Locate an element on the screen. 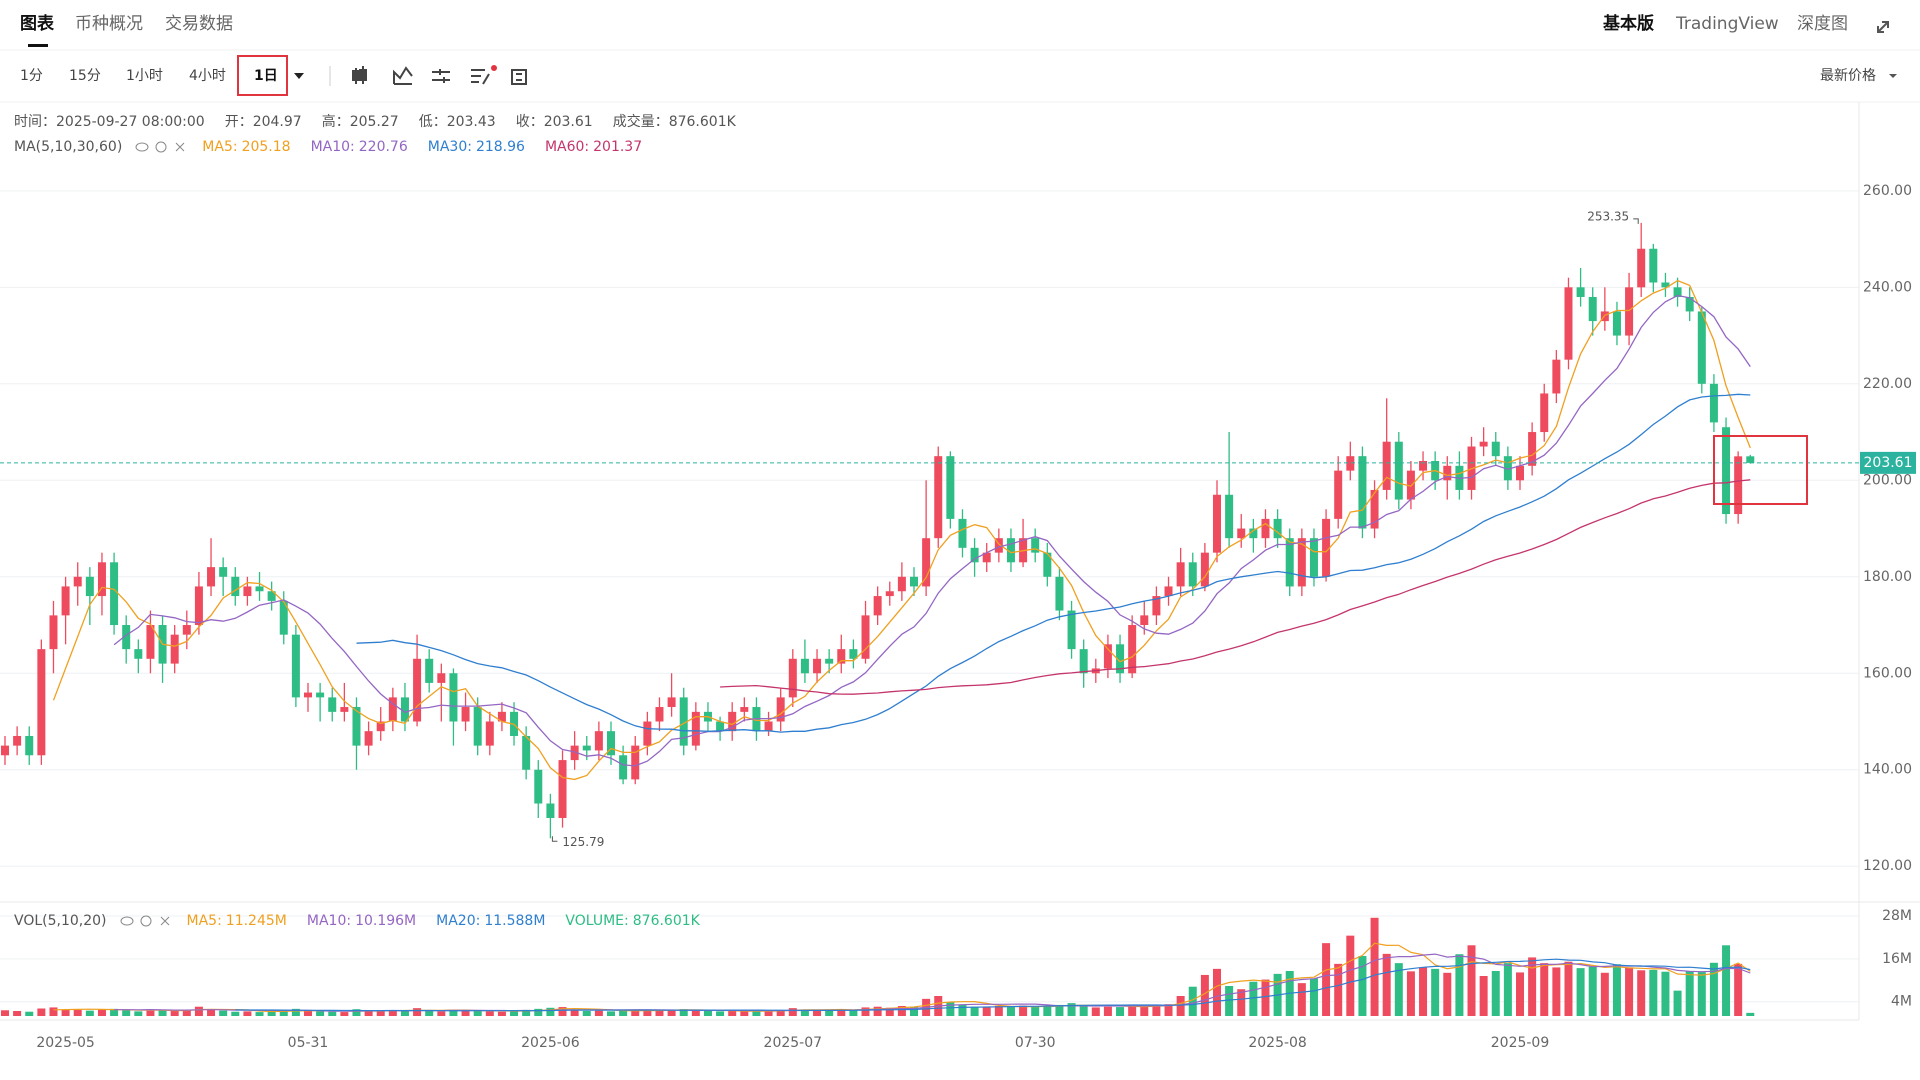 This screenshot has width=1920, height=1080. x-tick-label: 05-31 is located at coordinates (308, 1043).